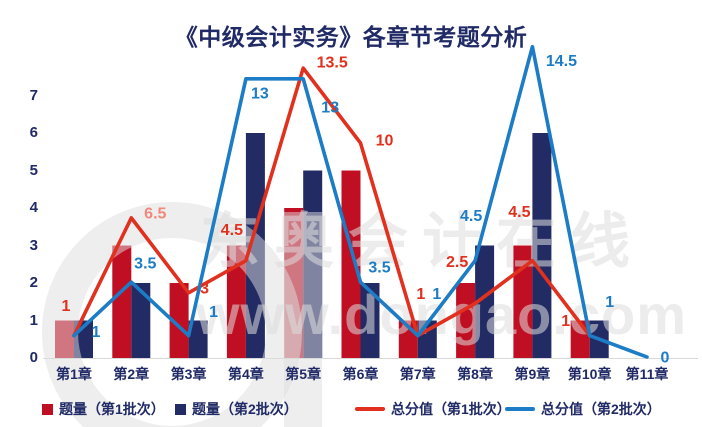 This screenshot has width=702, height=427. What do you see at coordinates (198, 339) in the screenshot?
I see `bar-batch2-第3章` at bounding box center [198, 339].